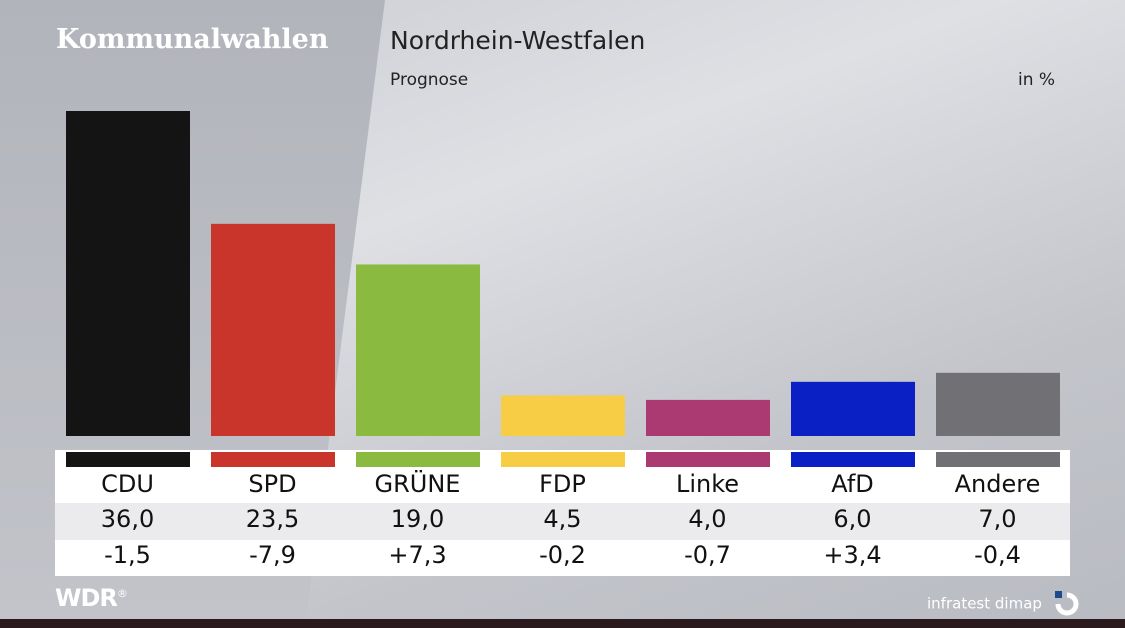  Describe the element at coordinates (127, 555) in the screenshot. I see `change-label: -1,5` at that location.